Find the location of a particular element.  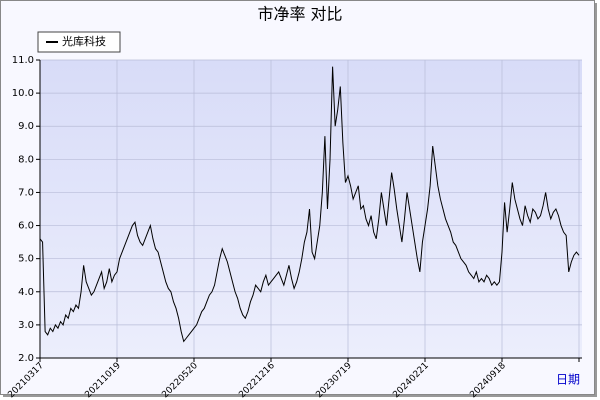

y-tick-label: 5.0 is located at coordinates (26, 259).